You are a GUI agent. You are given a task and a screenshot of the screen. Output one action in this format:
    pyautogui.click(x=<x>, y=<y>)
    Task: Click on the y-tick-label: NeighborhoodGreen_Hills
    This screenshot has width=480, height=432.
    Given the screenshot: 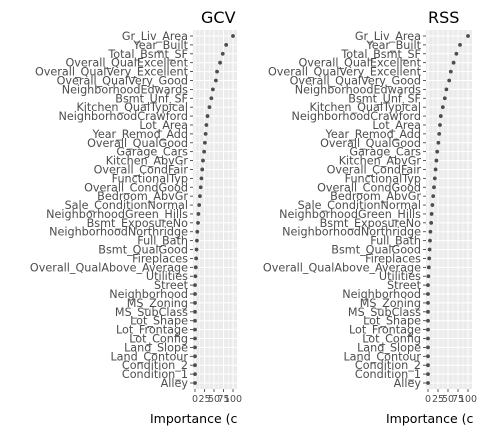 What is the action you would take?
    pyautogui.click(x=117, y=214)
    